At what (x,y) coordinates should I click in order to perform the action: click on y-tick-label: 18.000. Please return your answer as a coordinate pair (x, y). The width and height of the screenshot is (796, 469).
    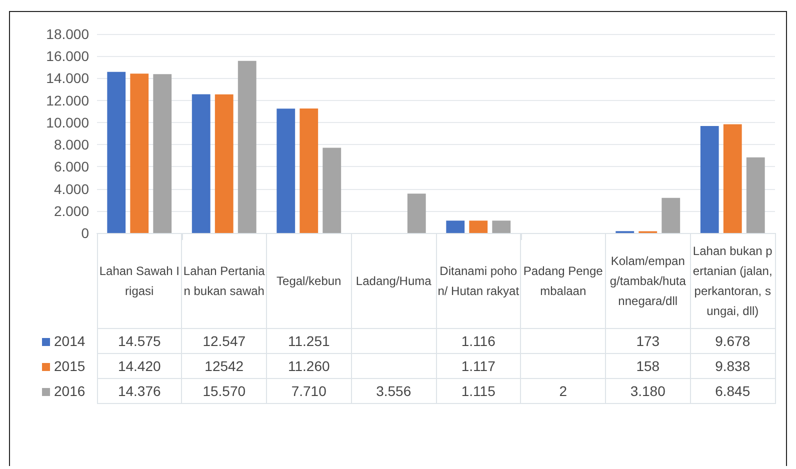
    Looking at the image, I should click on (68, 34).